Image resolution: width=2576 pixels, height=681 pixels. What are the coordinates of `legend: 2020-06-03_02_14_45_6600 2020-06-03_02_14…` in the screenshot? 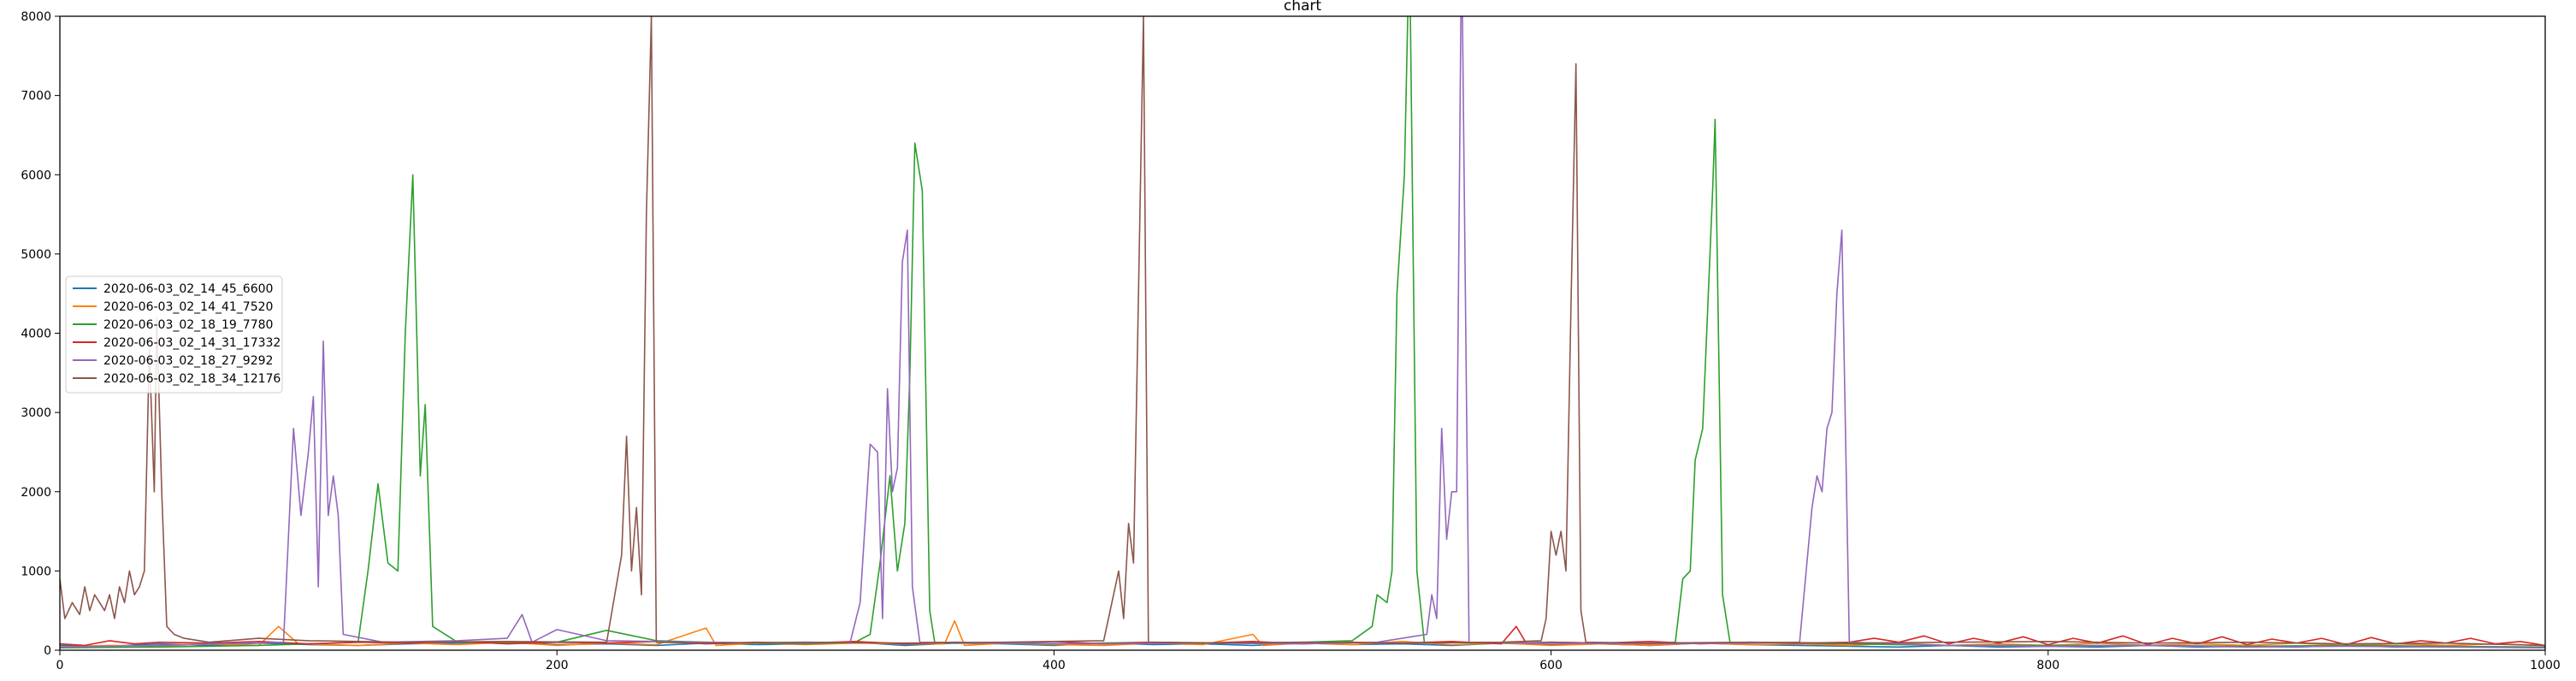 It's located at (174, 334).